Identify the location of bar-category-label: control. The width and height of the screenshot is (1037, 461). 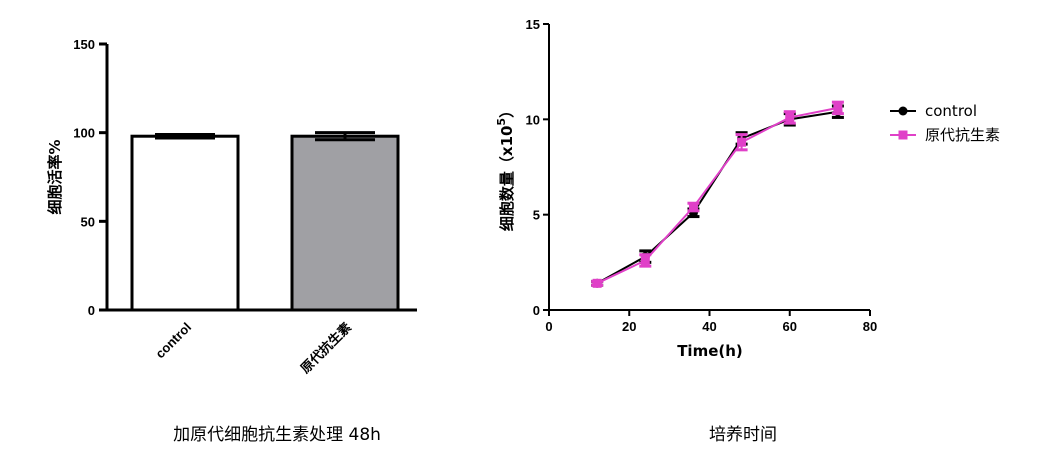
(173, 341).